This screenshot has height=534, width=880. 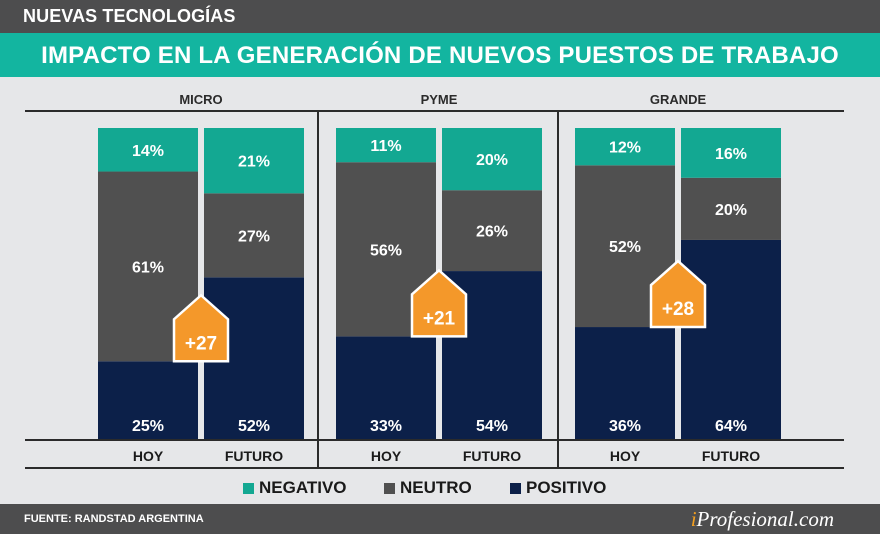 I want to click on x-tick-label-grande-hoy: HOY, so click(x=625, y=456).